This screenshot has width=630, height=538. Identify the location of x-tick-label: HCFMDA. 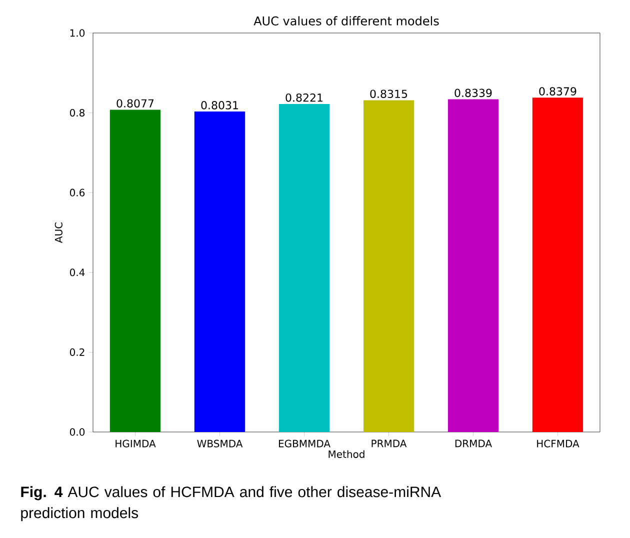
(558, 444).